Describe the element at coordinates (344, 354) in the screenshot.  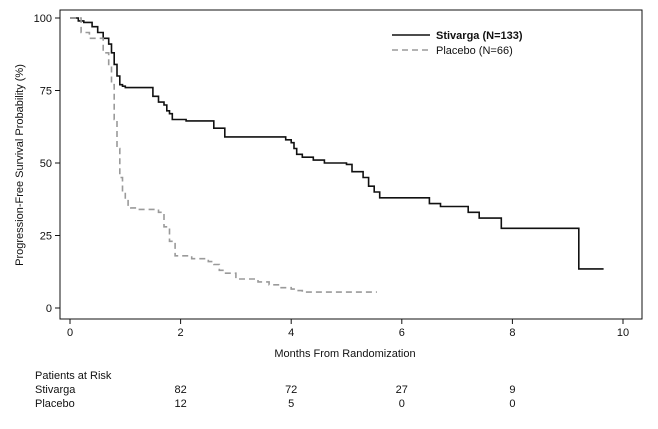
I see `x-axis-title: Months From Randomization` at that location.